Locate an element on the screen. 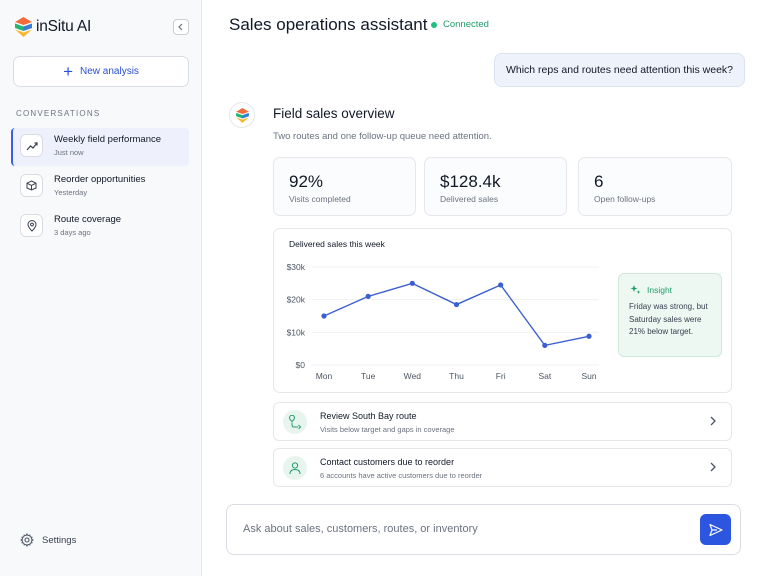  task-subtitle: Visits below target and gaps in coverage is located at coordinates (387, 429).